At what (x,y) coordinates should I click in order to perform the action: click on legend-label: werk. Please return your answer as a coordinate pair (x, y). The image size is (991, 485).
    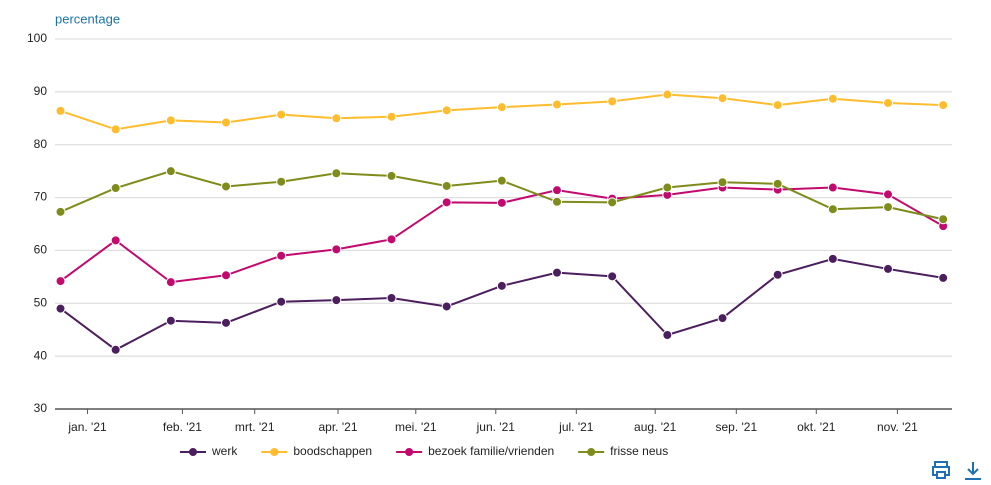
    Looking at the image, I should click on (224, 451).